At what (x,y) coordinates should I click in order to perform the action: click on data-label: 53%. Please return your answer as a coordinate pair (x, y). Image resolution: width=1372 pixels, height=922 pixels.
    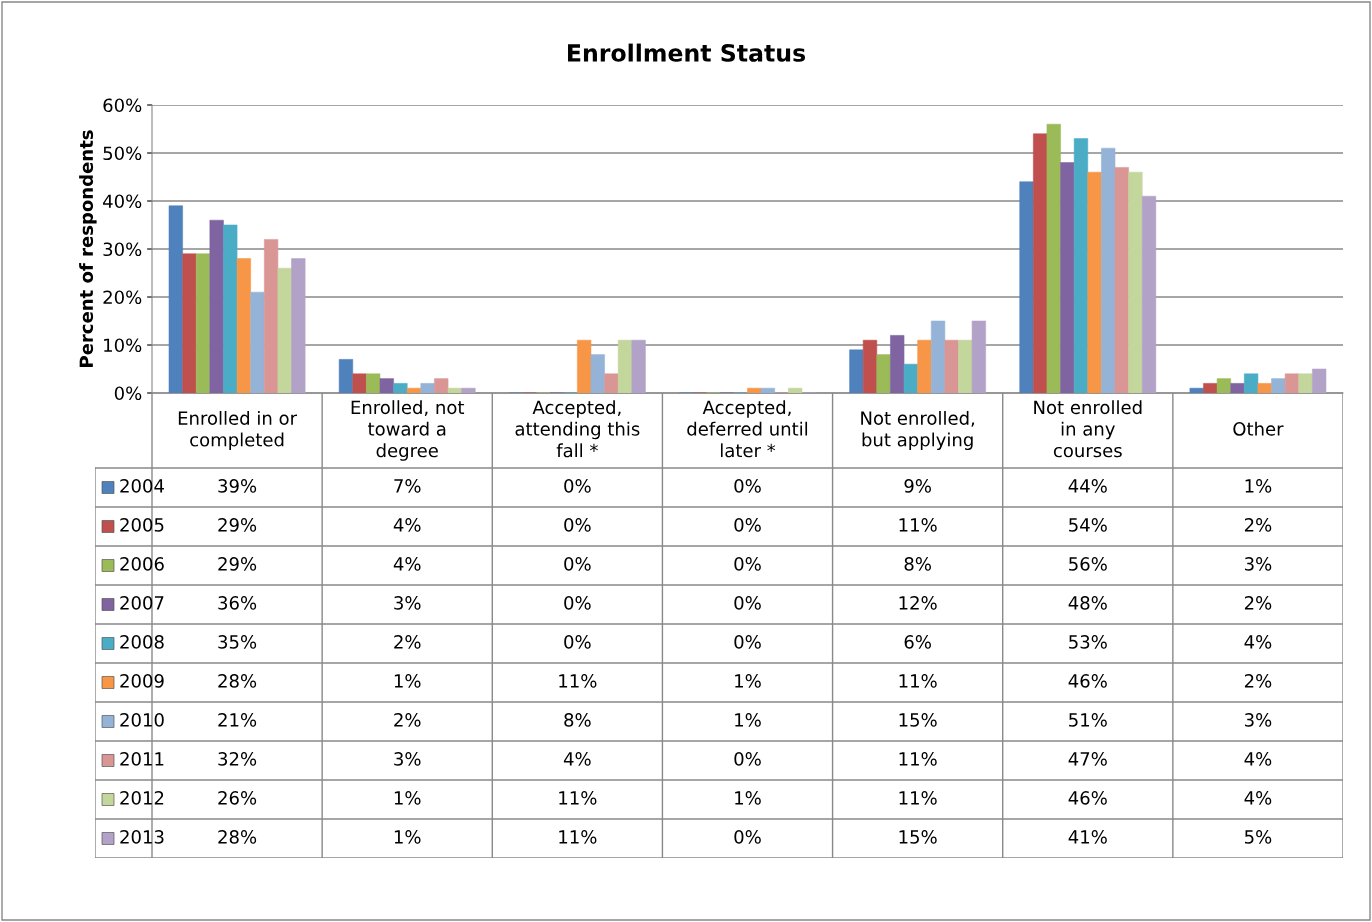
    Looking at the image, I should click on (1088, 642).